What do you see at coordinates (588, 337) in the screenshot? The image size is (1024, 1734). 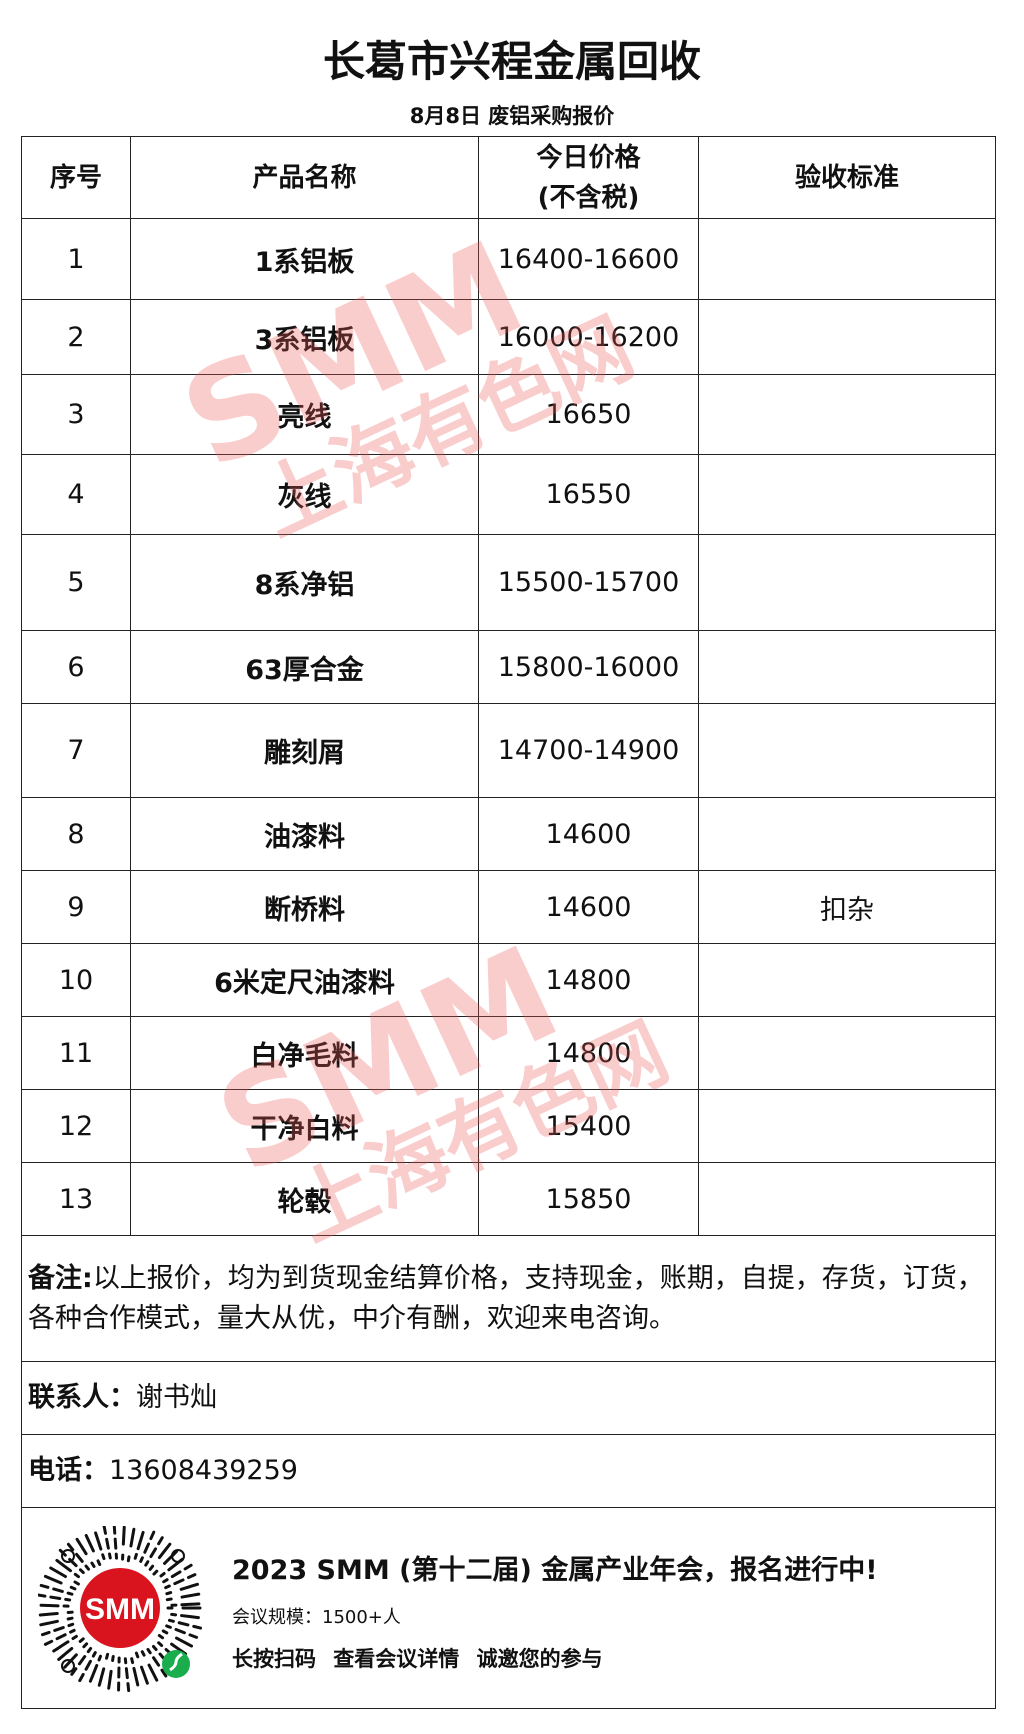 I see `price: 16000-16200` at bounding box center [588, 337].